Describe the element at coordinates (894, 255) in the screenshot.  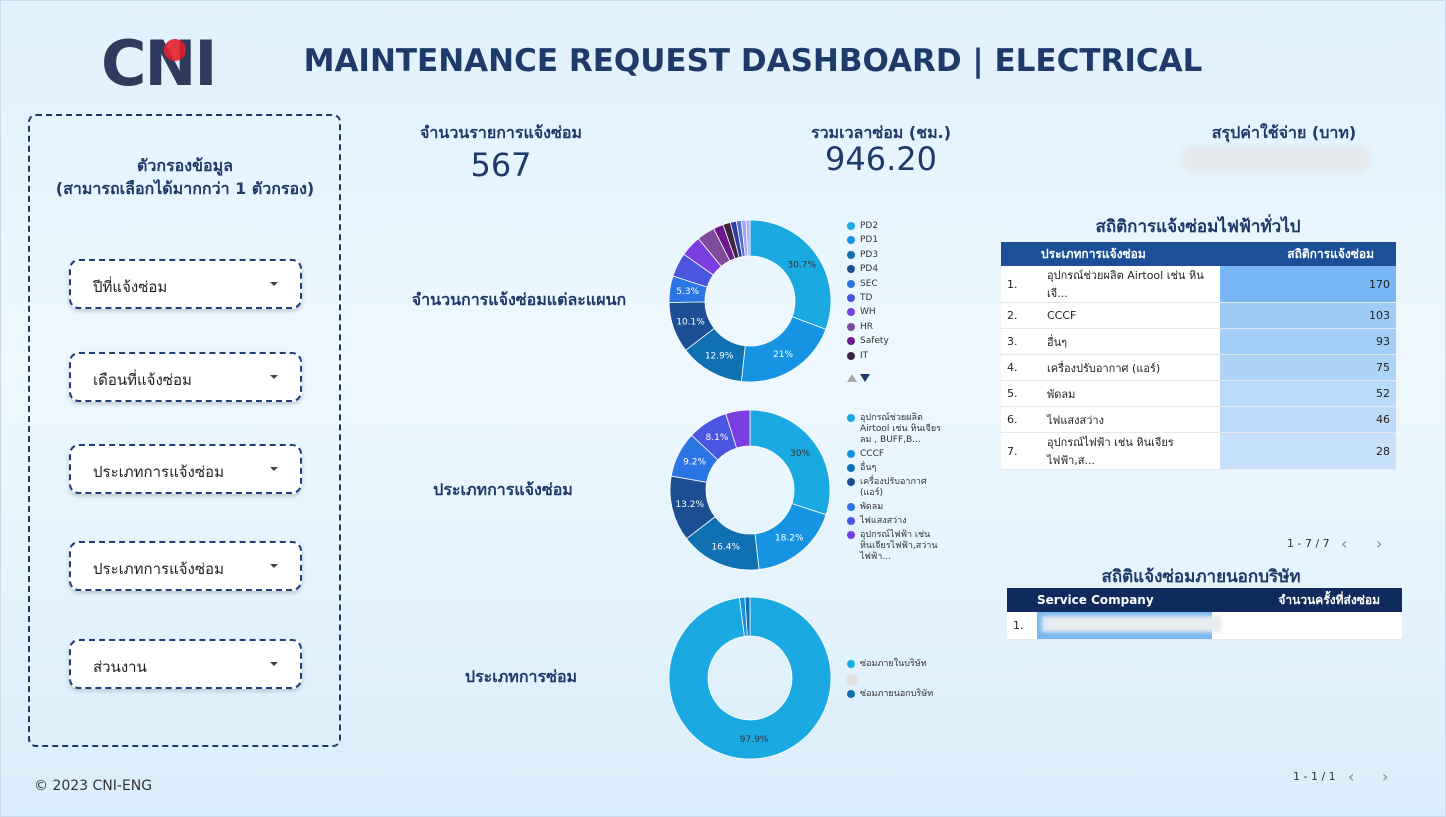
I see `legend-item: PD3` at that location.